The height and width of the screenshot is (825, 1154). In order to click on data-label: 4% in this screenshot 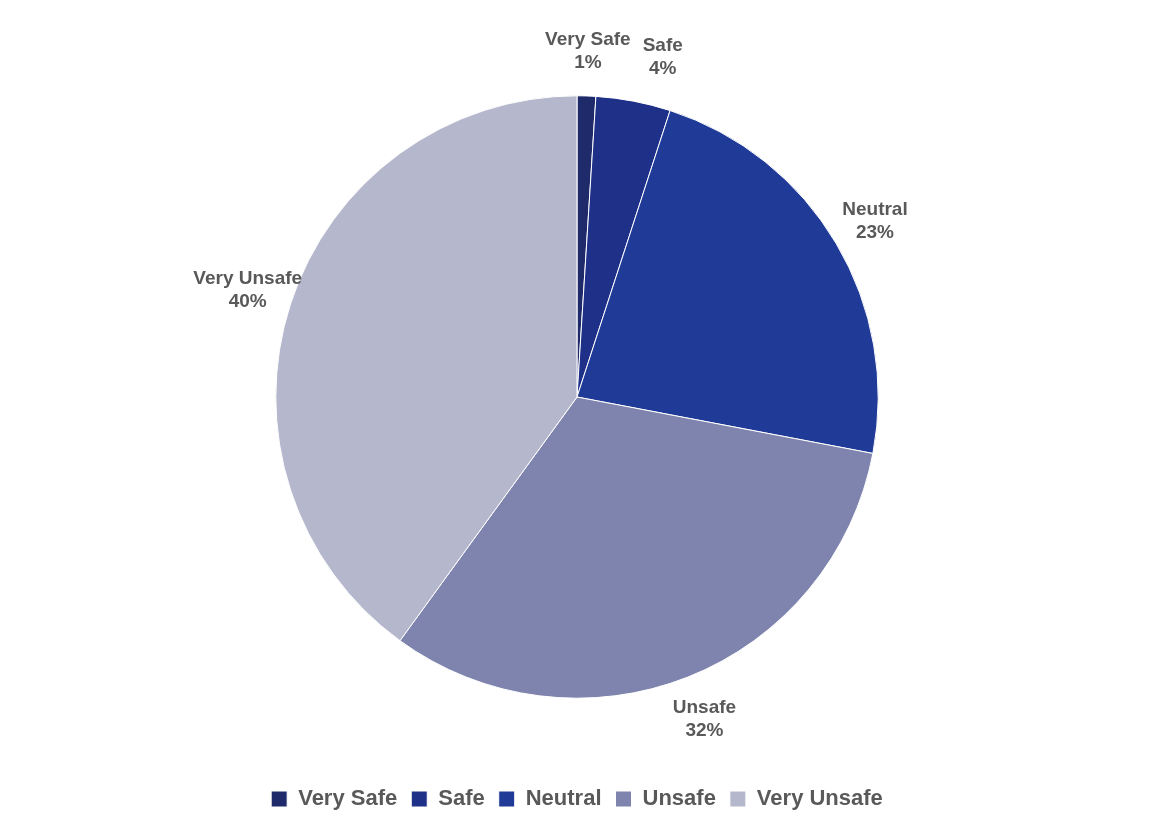, I will do `click(662, 68)`.